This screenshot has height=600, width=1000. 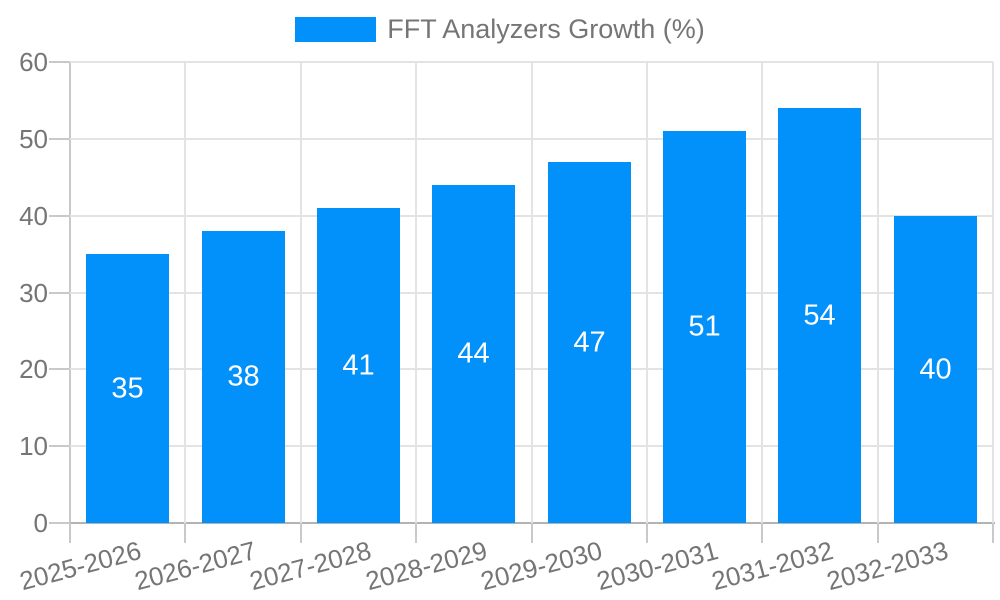 I want to click on bar-value-label: 41, so click(x=358, y=365).